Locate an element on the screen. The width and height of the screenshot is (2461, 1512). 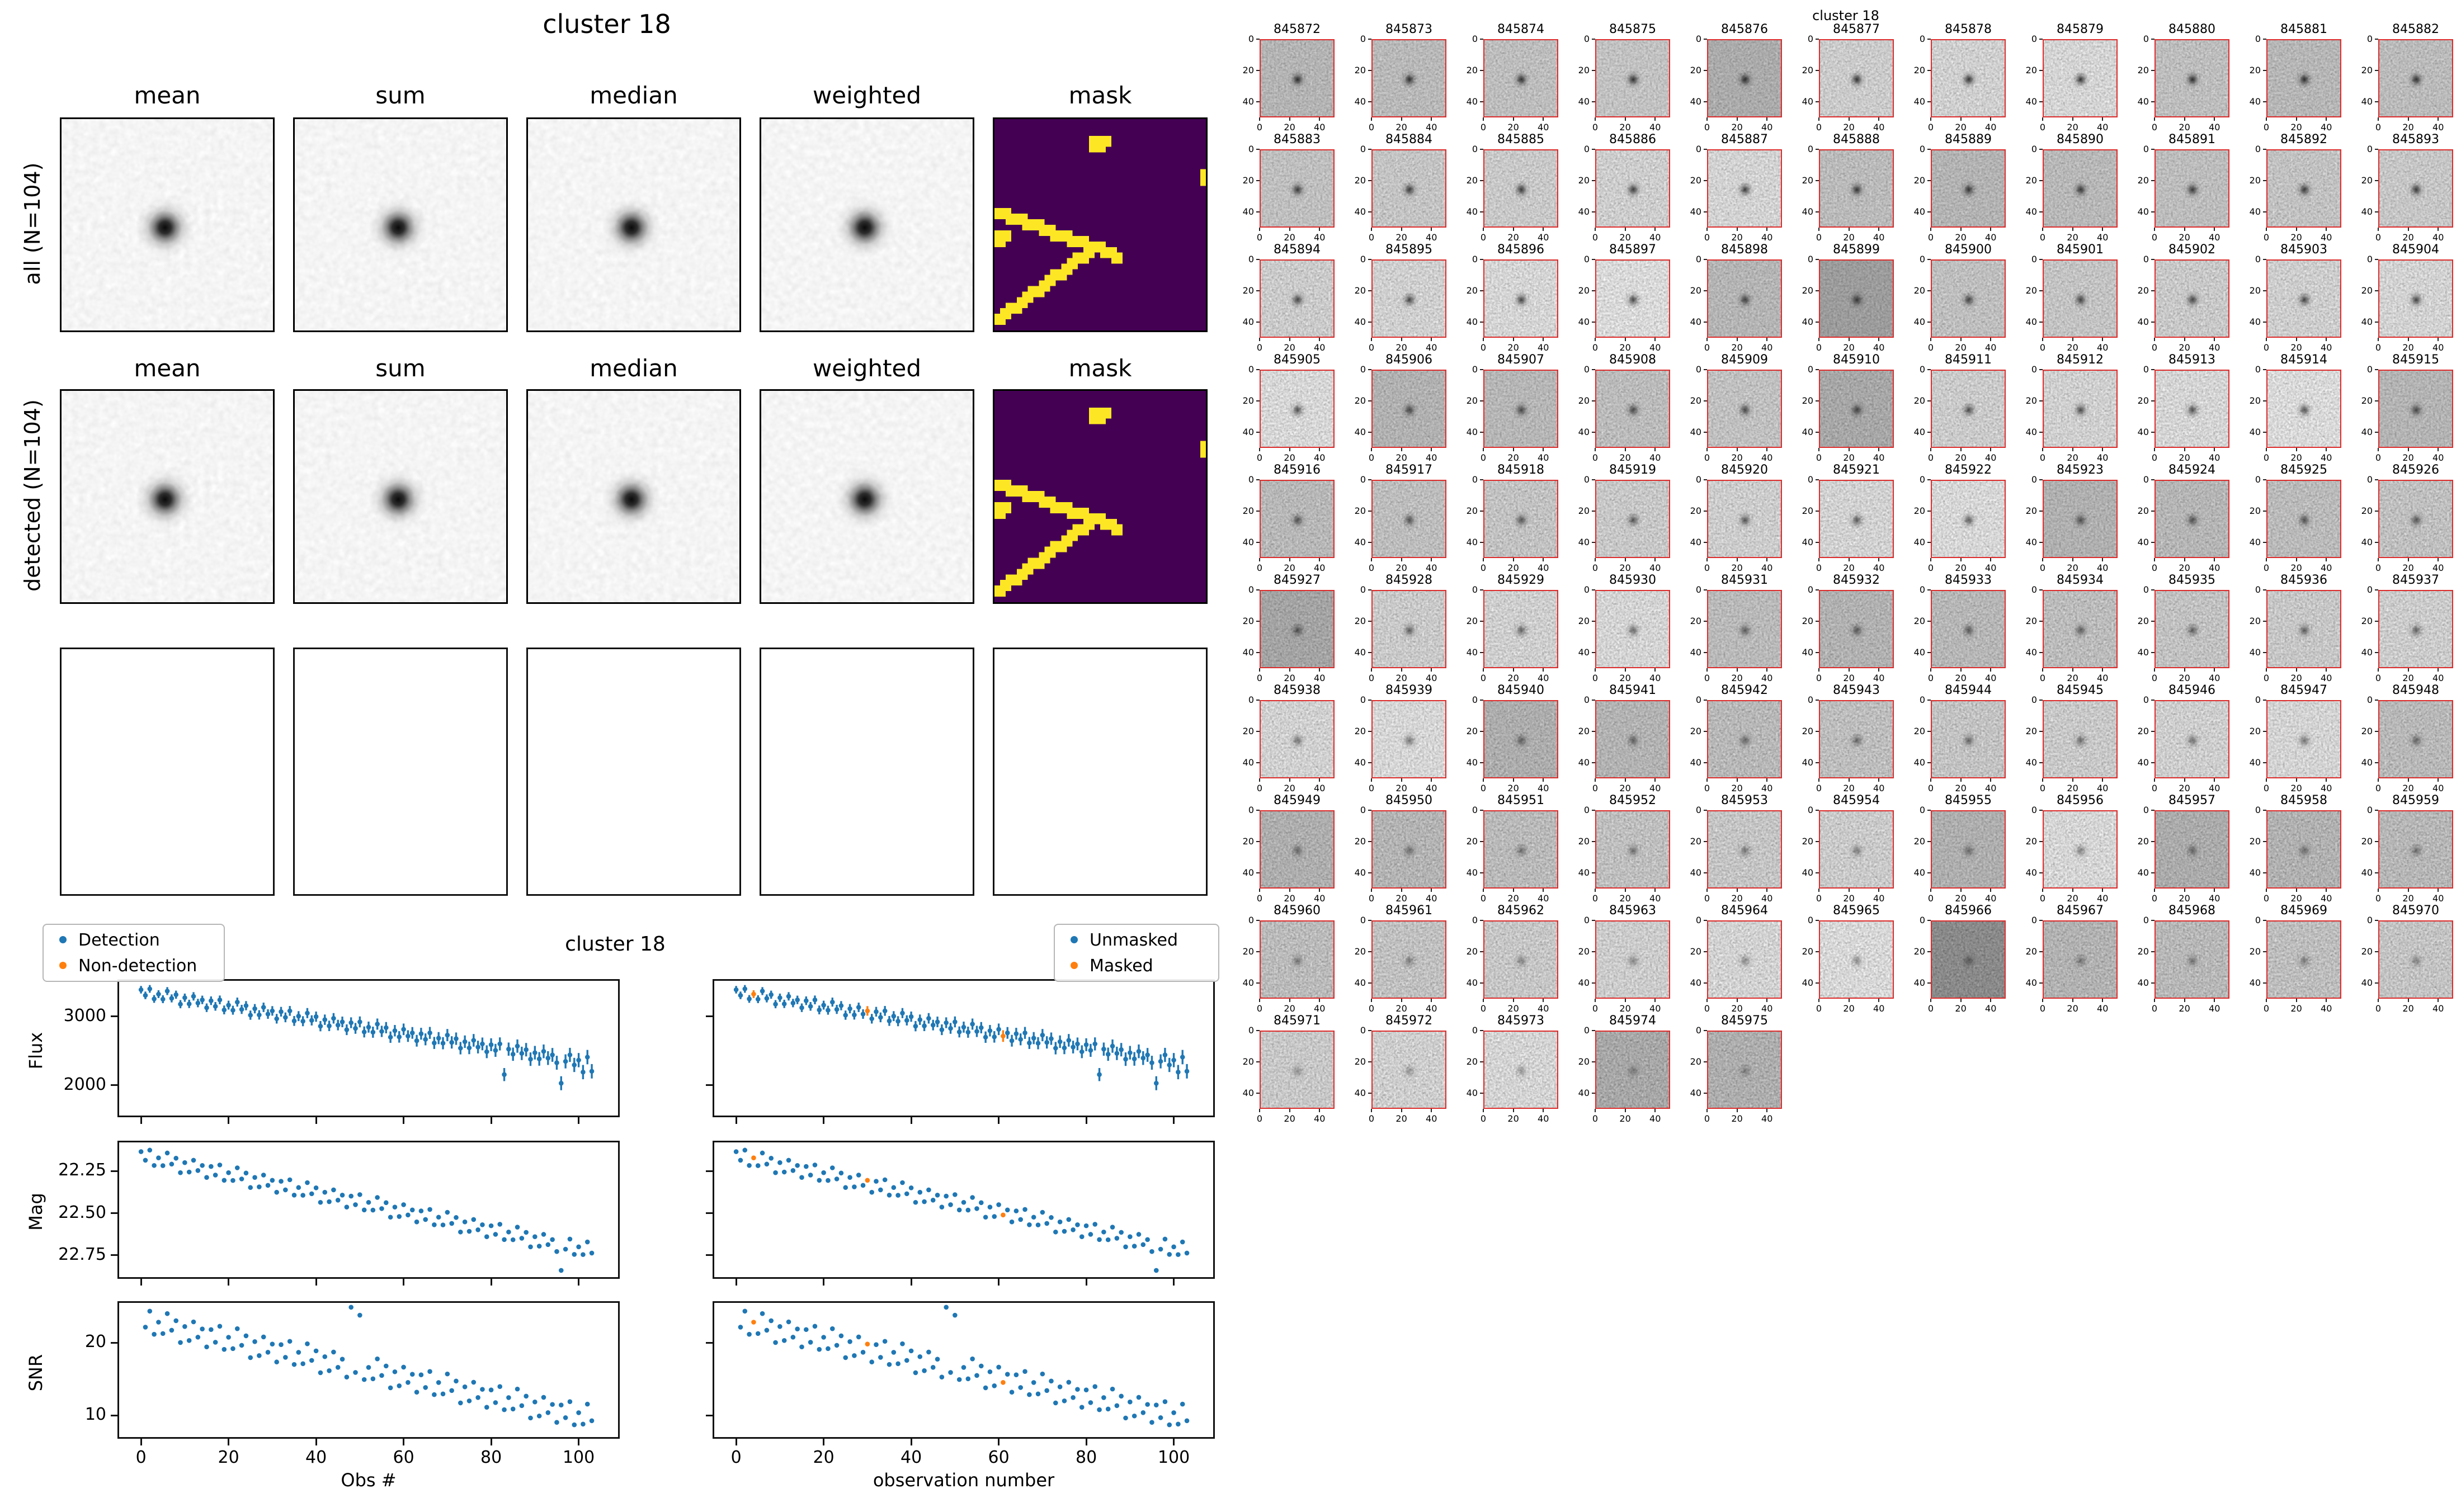
unmasked-marker-icon is located at coordinates (1074, 939).